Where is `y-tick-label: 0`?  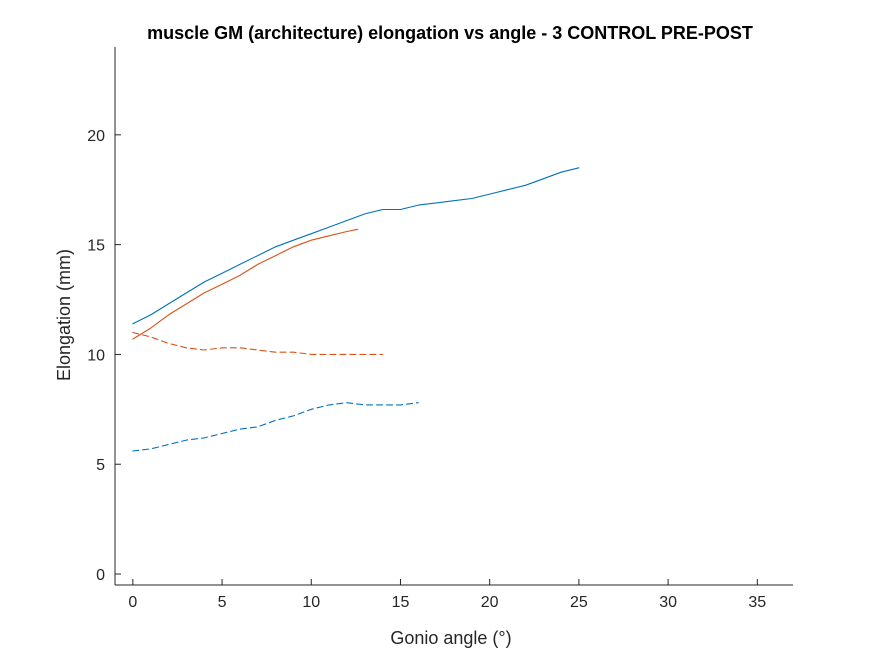 y-tick-label: 0 is located at coordinates (100, 575).